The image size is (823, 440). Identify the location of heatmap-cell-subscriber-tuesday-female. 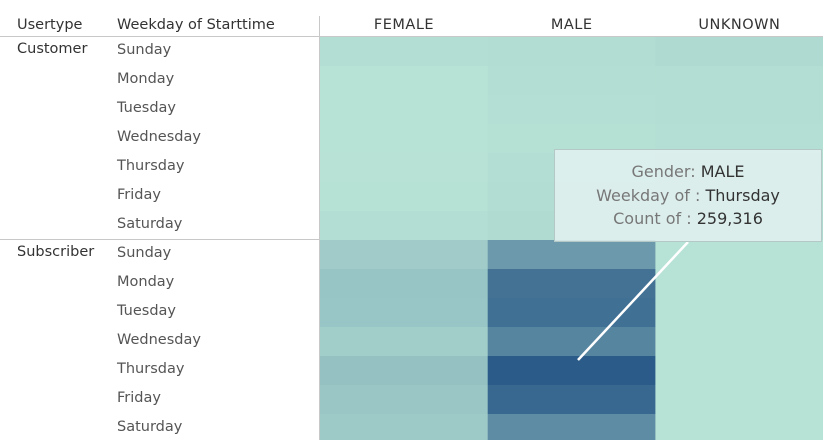
(404, 313).